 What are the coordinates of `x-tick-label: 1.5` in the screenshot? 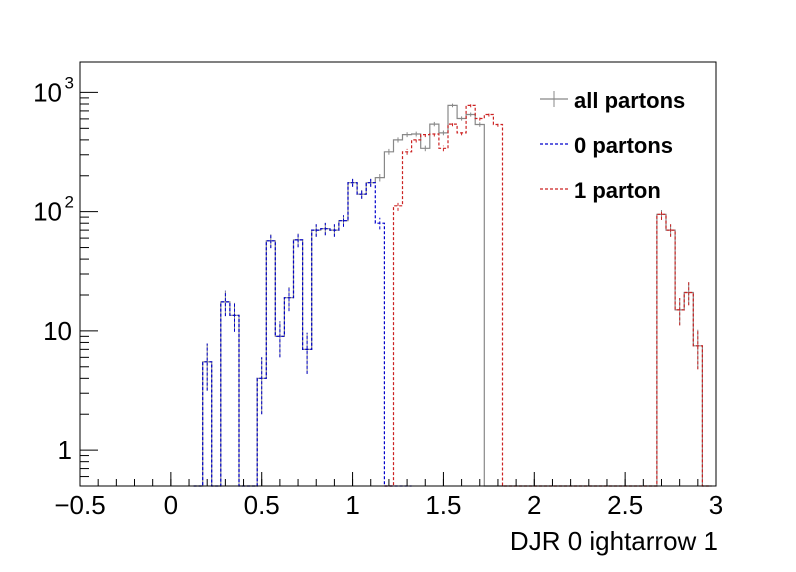 It's located at (443, 505).